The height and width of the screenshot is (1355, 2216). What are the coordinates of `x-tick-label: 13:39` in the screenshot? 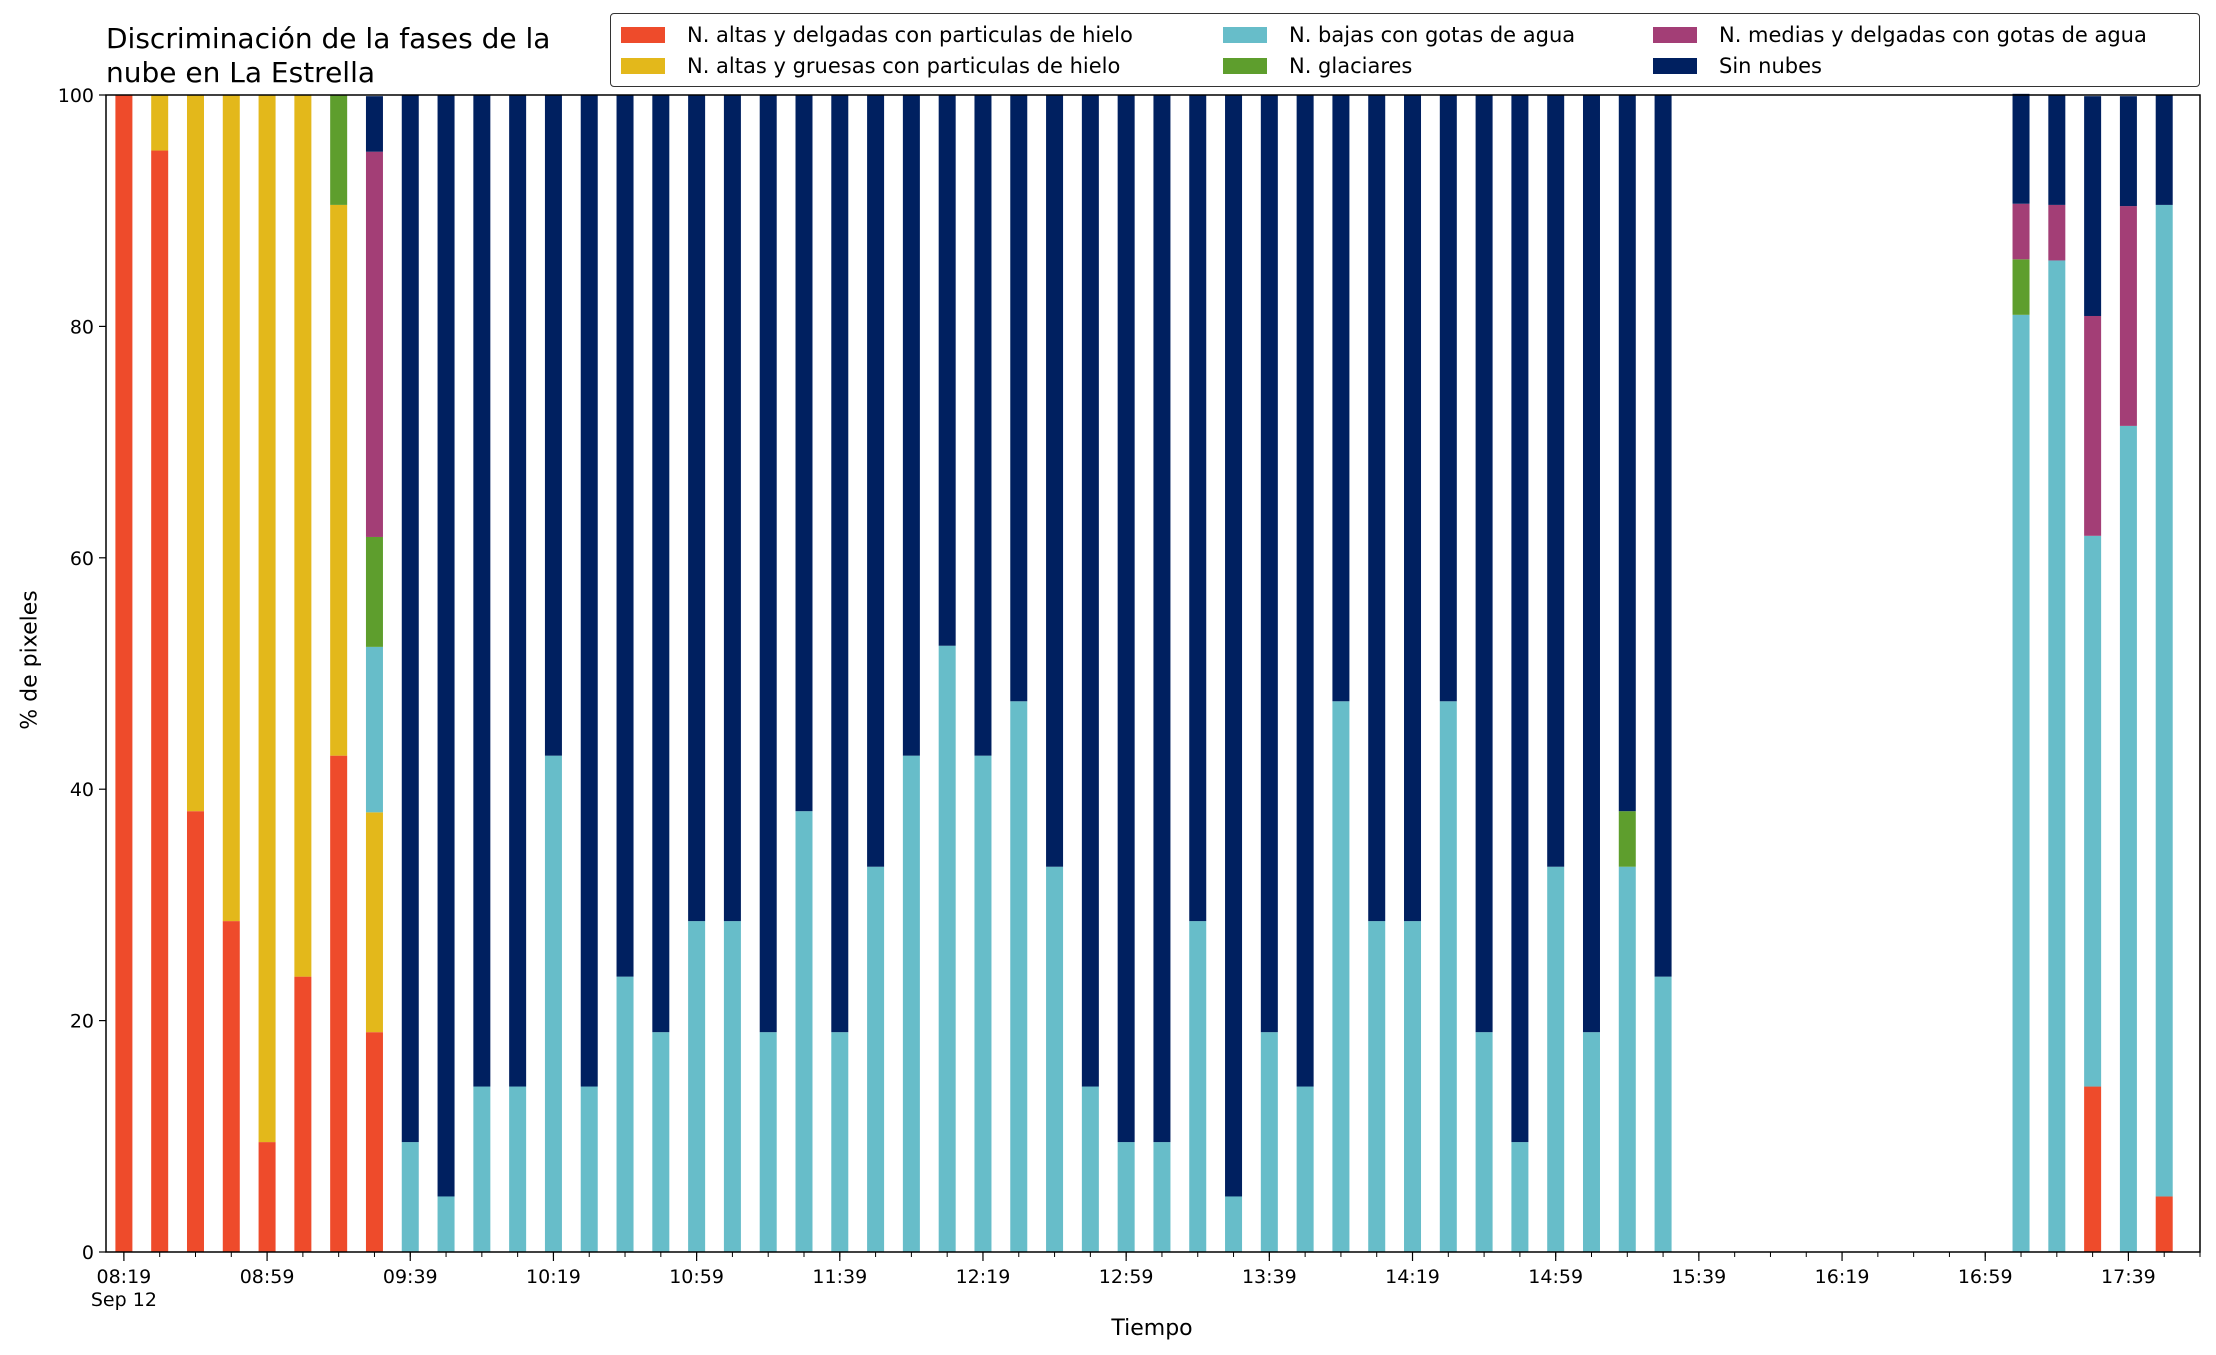 It's located at (1269, 1277).